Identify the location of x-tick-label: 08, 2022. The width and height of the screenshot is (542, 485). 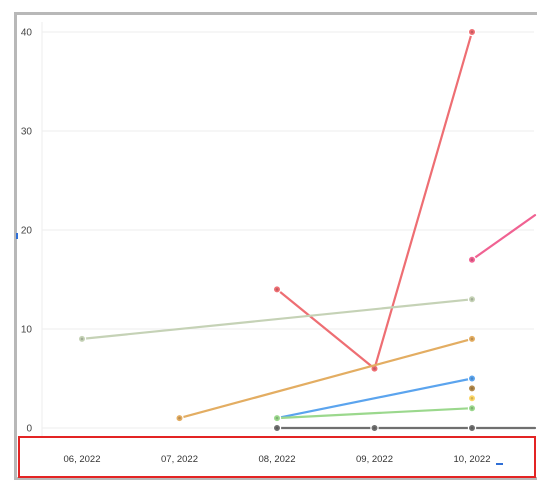
(277, 459).